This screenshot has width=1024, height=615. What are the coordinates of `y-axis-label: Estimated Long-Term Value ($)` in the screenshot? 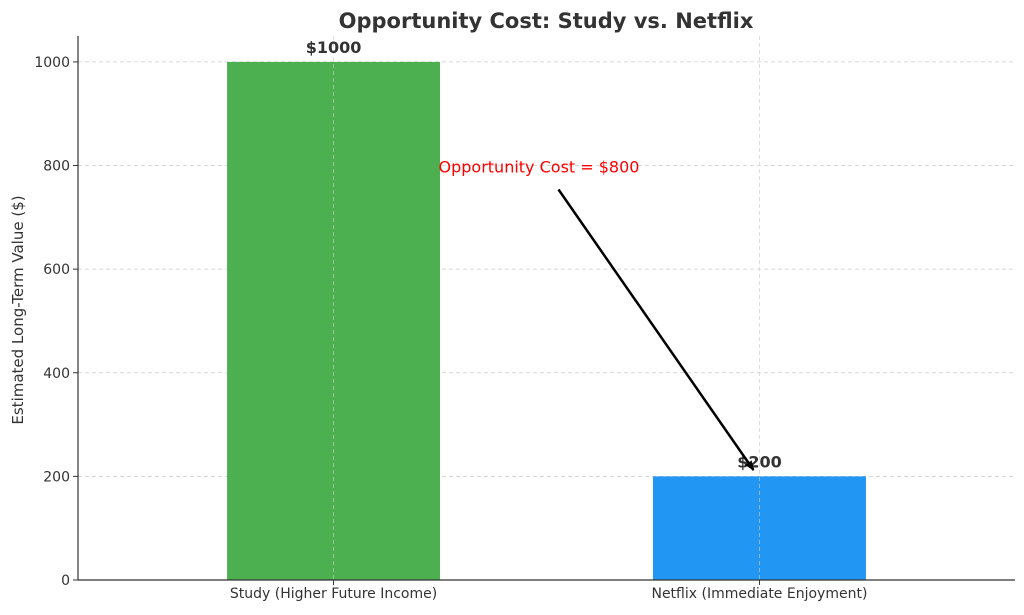 It's located at (18, 309).